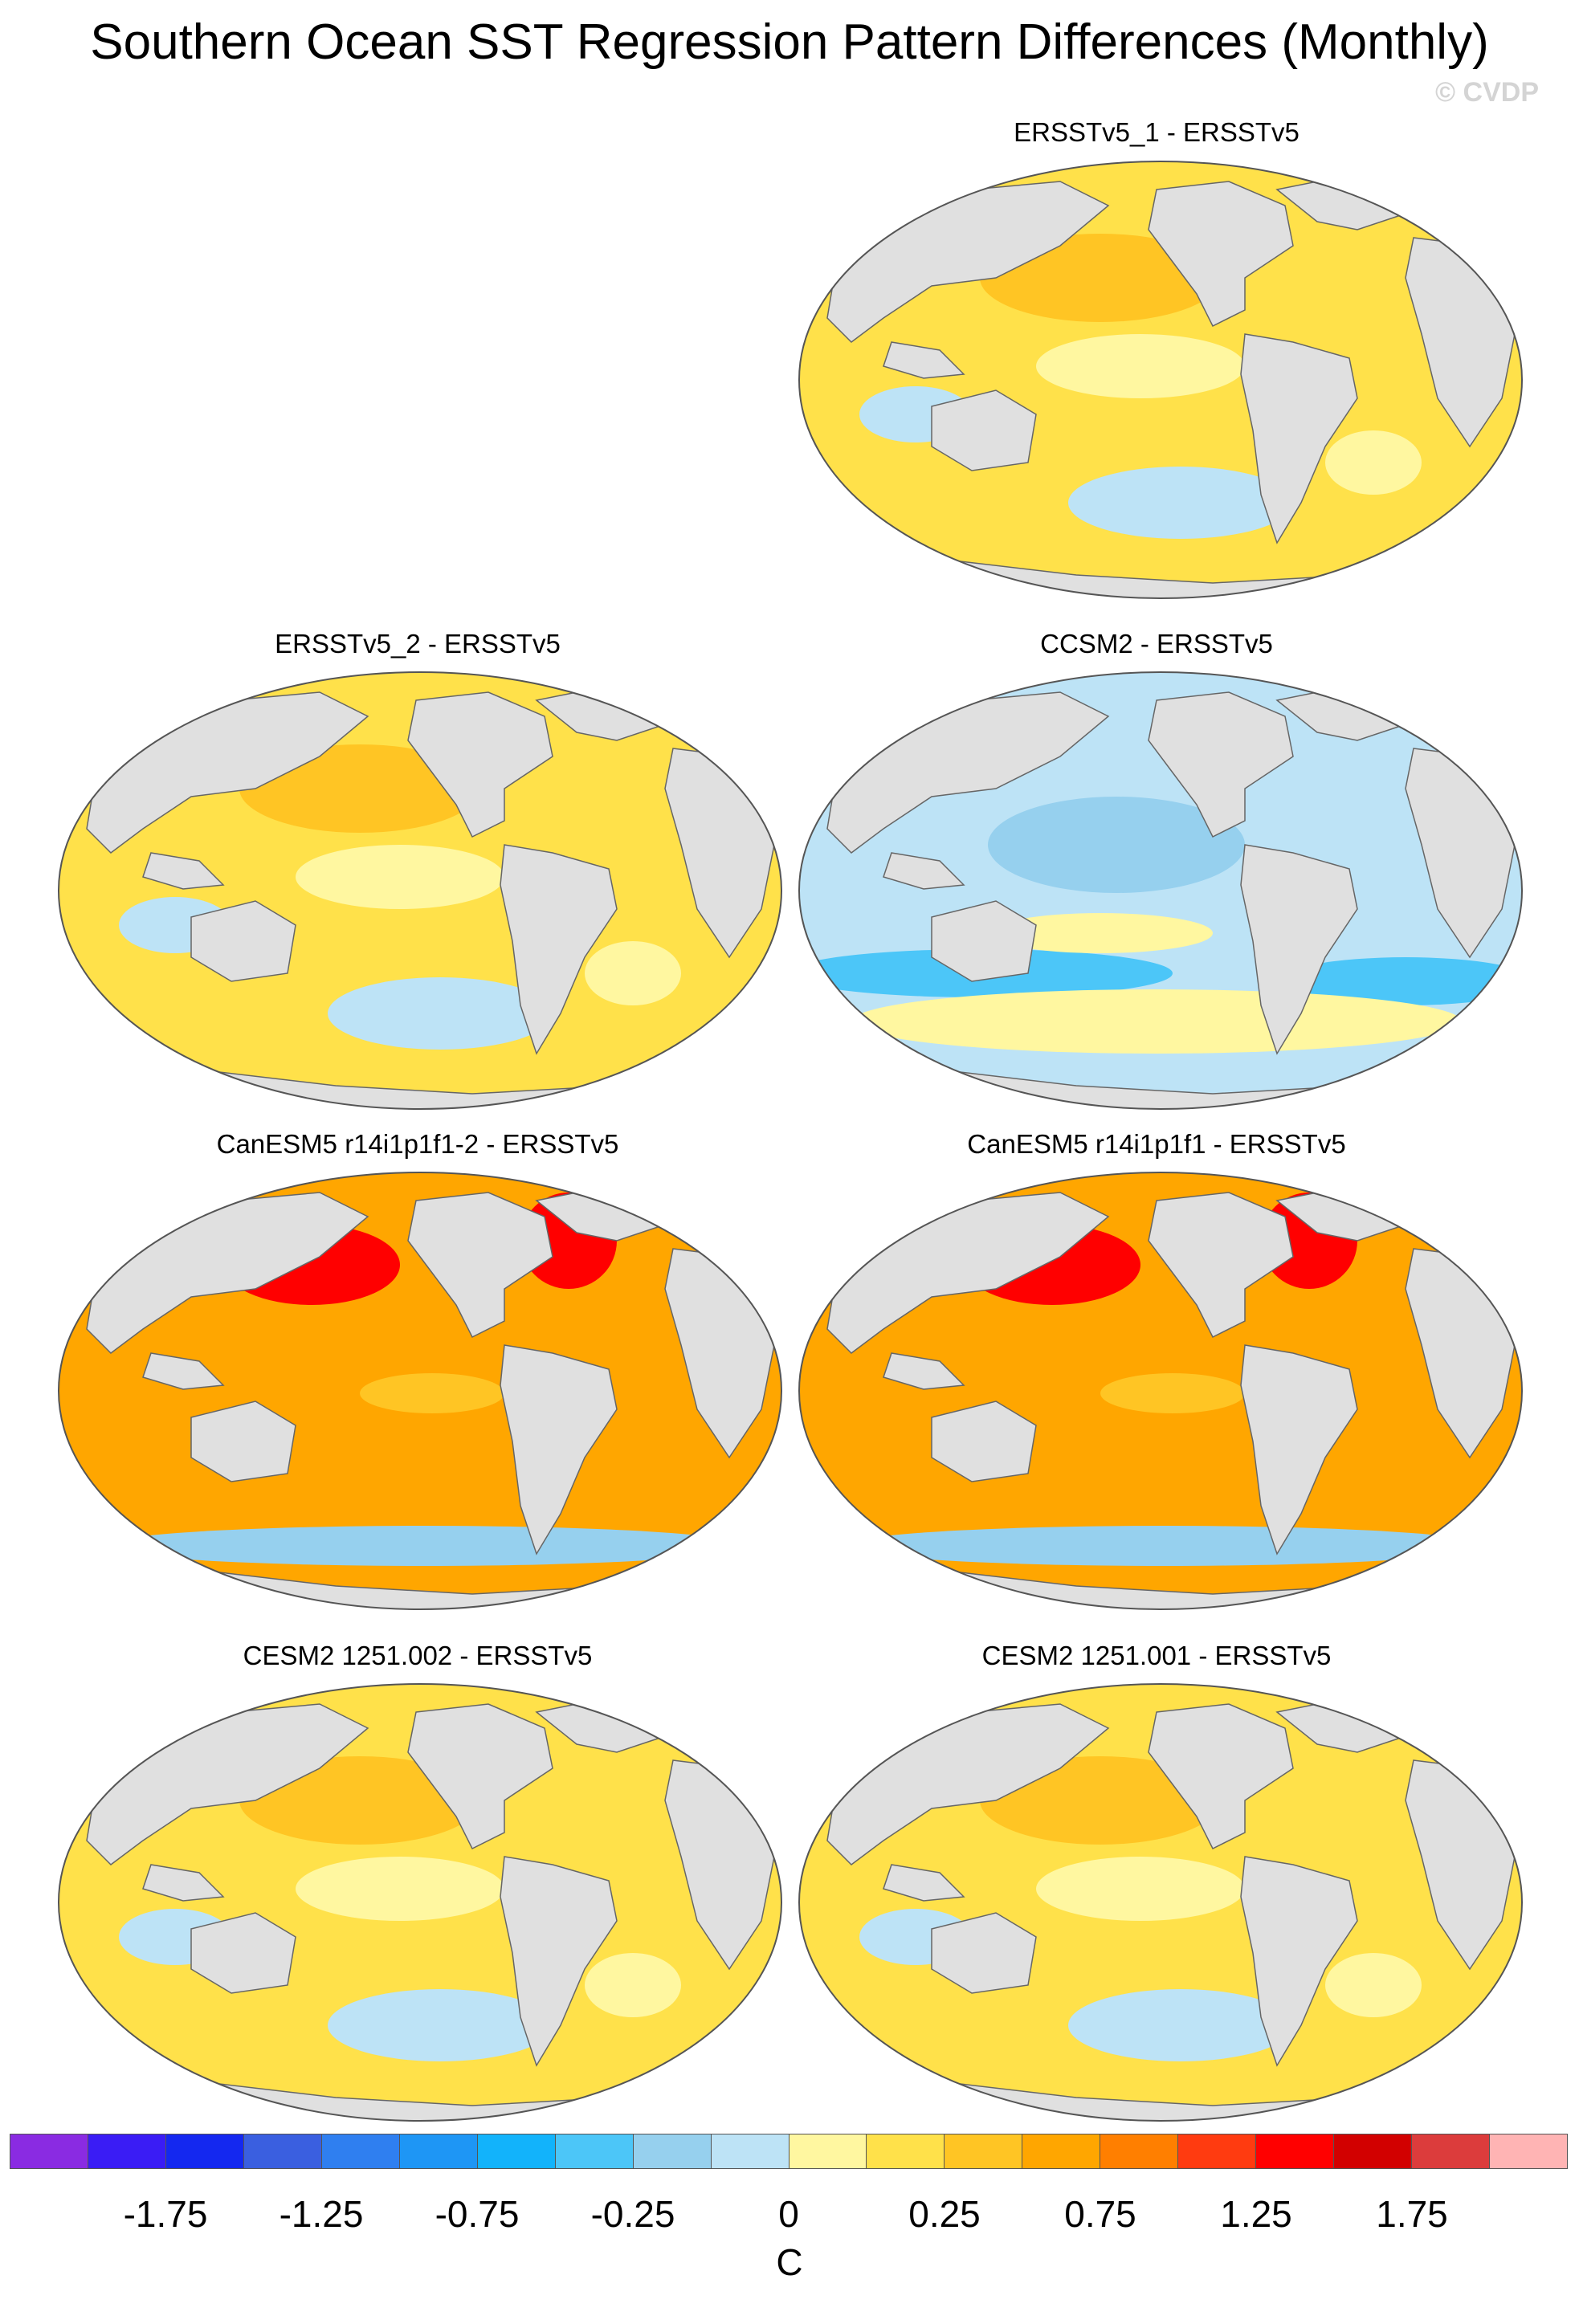 Image resolution: width=1579 pixels, height=2324 pixels. Describe the element at coordinates (1157, 132) in the screenshot. I see `panel-title-1: ERSSTv5_1 - ERSSTv5` at that location.